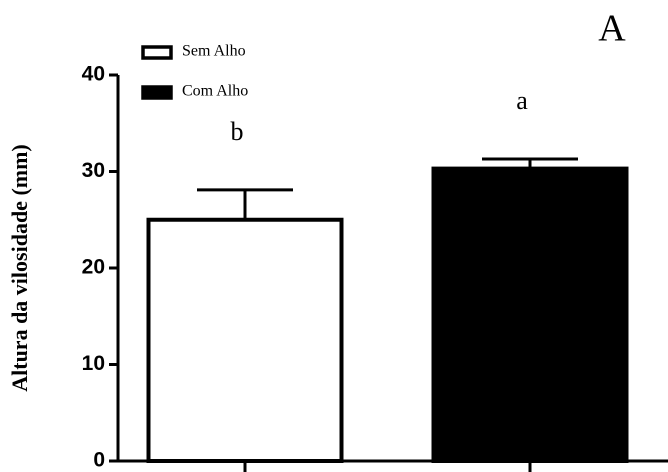 The image size is (668, 472). Describe the element at coordinates (93, 363) in the screenshot. I see `y-tick-label: 10` at that location.